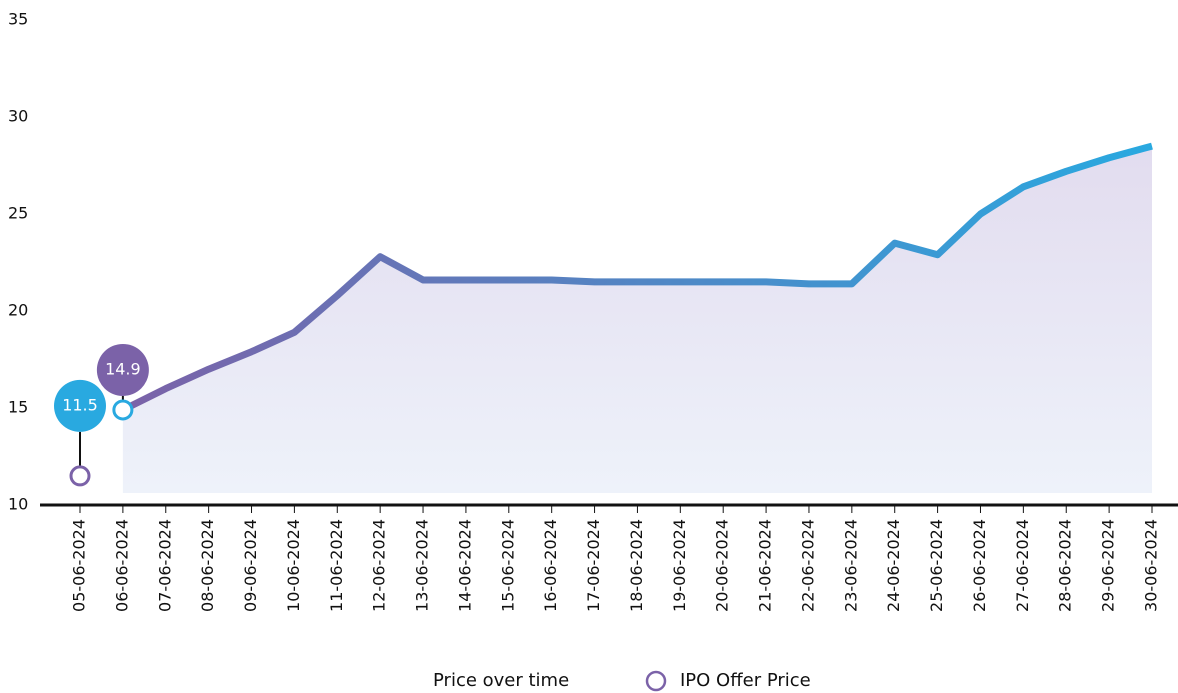 The width and height of the screenshot is (1178, 693). Describe the element at coordinates (379, 565) in the screenshot. I see `x-tick-label: 12-06-2024` at that location.